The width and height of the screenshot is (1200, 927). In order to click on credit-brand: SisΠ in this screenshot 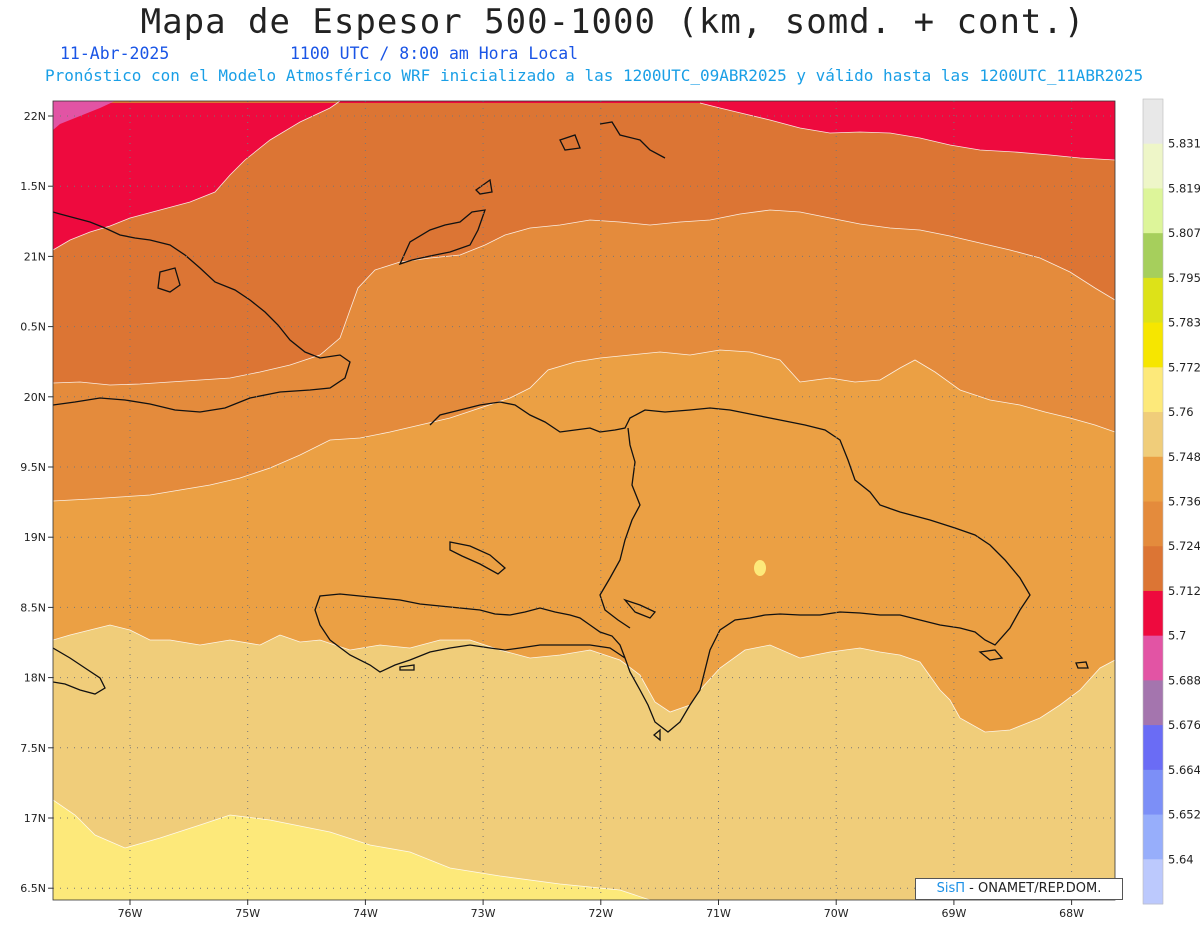, I will do `click(951, 888)`.